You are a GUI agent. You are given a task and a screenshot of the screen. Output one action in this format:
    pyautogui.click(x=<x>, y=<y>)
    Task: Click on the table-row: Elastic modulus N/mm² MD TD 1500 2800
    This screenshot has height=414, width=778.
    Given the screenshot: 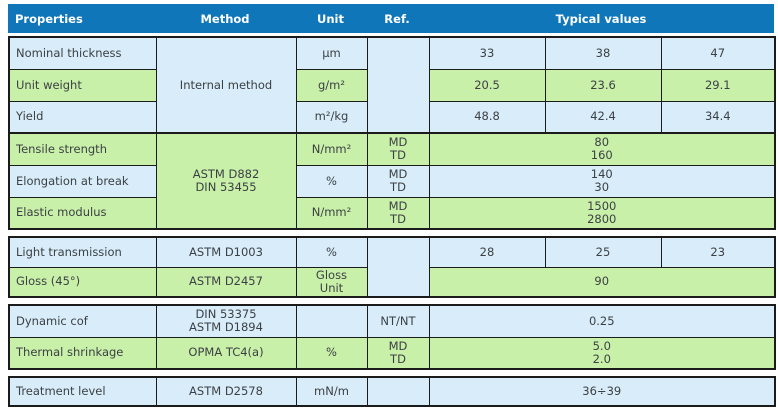 What is the action you would take?
    pyautogui.click(x=392, y=213)
    